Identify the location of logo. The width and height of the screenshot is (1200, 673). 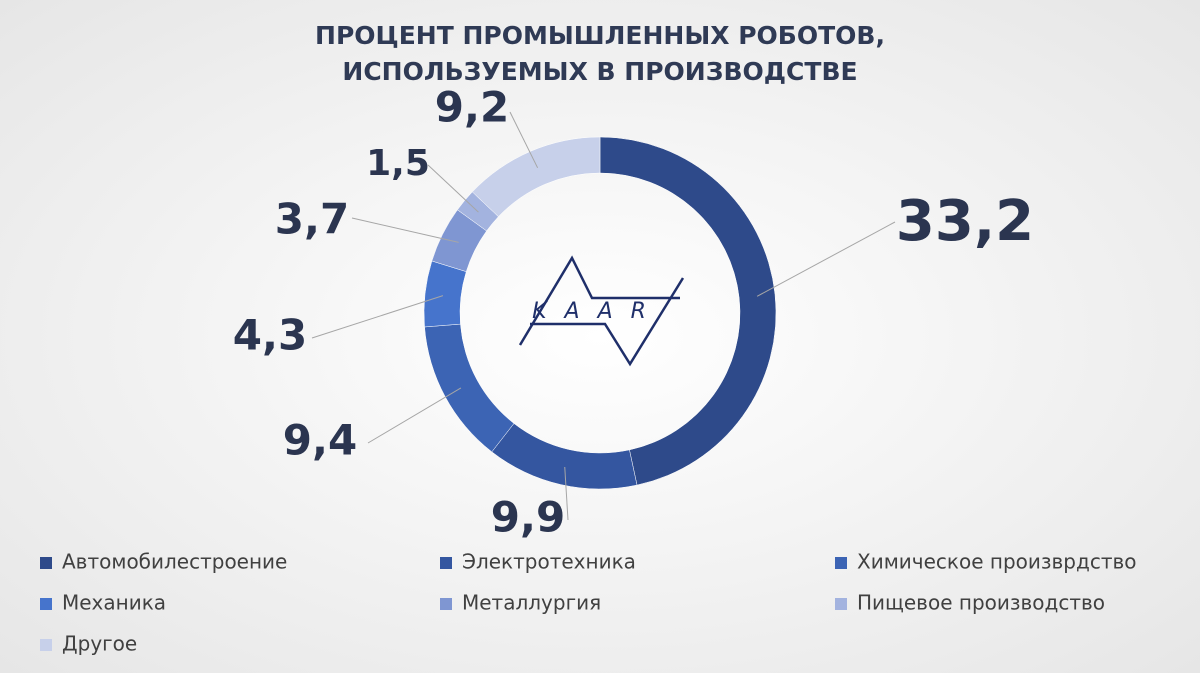
(601, 311).